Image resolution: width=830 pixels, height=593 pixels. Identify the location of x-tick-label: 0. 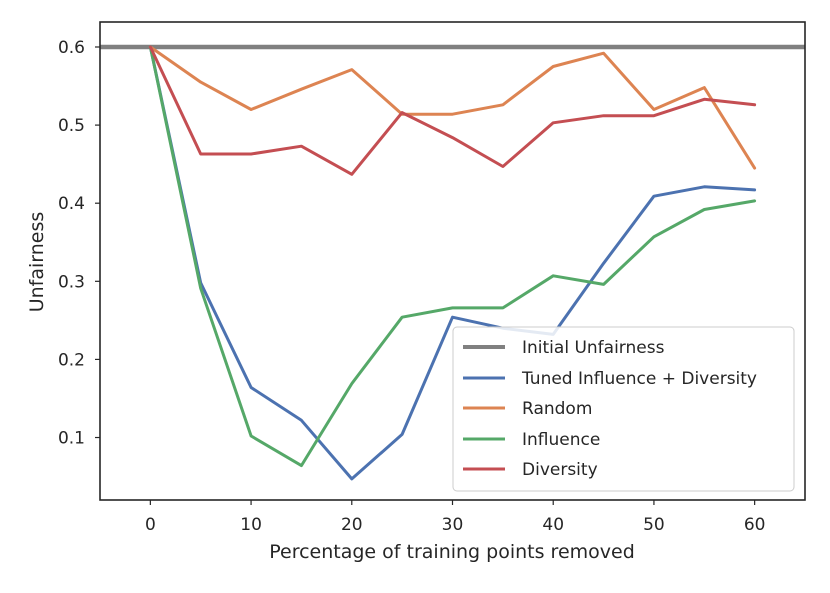
(150, 525).